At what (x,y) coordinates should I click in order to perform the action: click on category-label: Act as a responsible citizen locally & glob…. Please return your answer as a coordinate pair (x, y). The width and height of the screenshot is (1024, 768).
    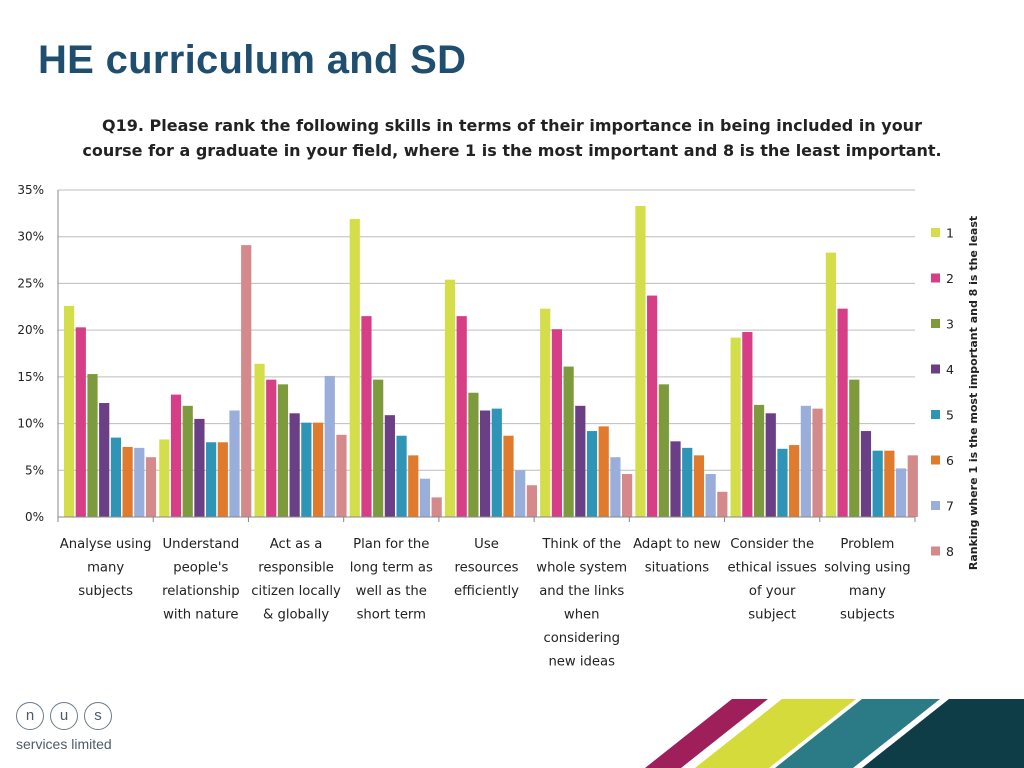
    Looking at the image, I should click on (296, 580).